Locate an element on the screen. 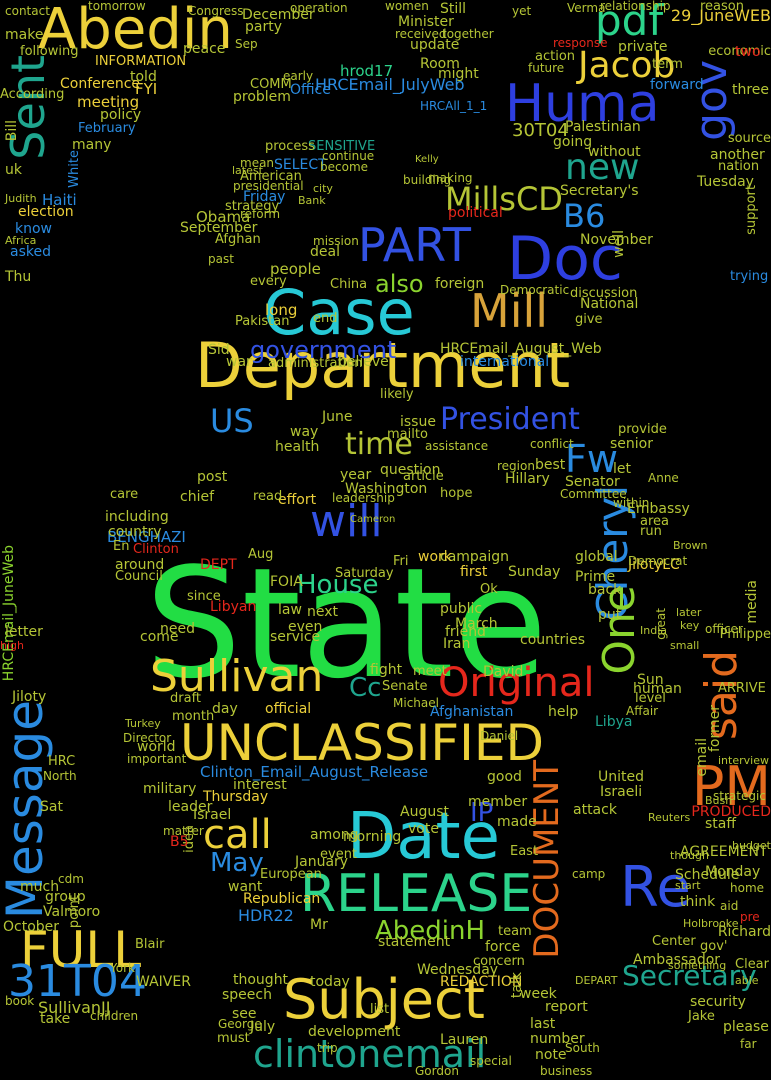 This screenshot has width=771, height=1080. cloud-word-hrc: HRC is located at coordinates (62, 761).